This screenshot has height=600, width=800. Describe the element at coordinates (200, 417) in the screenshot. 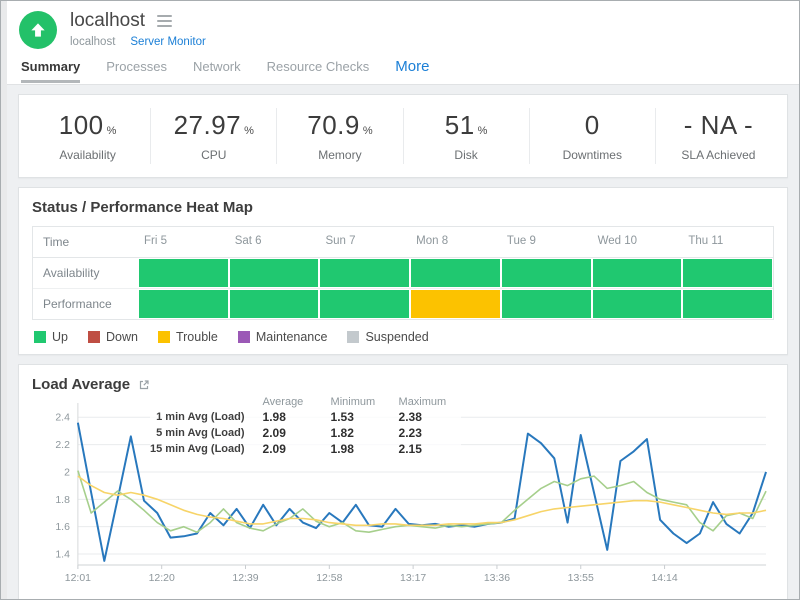

I see `load-stats-row-label: 1 min Avg (Load)` at that location.